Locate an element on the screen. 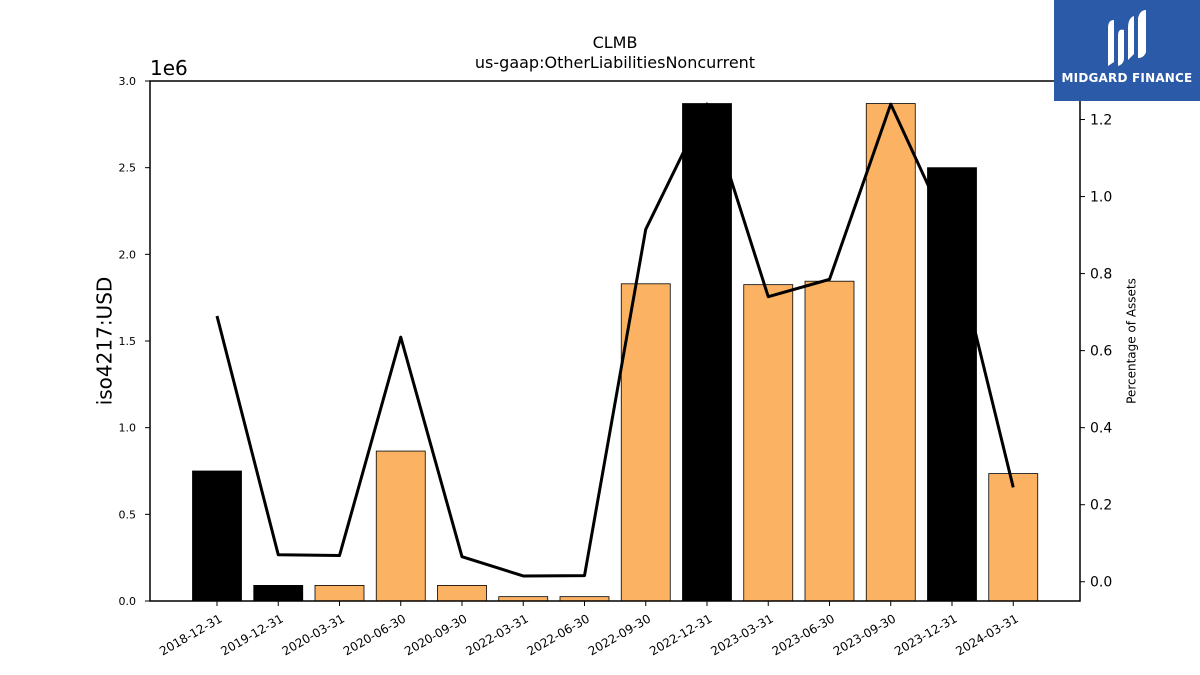 The height and width of the screenshot is (675, 1200). x-tick-label: 2023-09-30 is located at coordinates (864, 634).